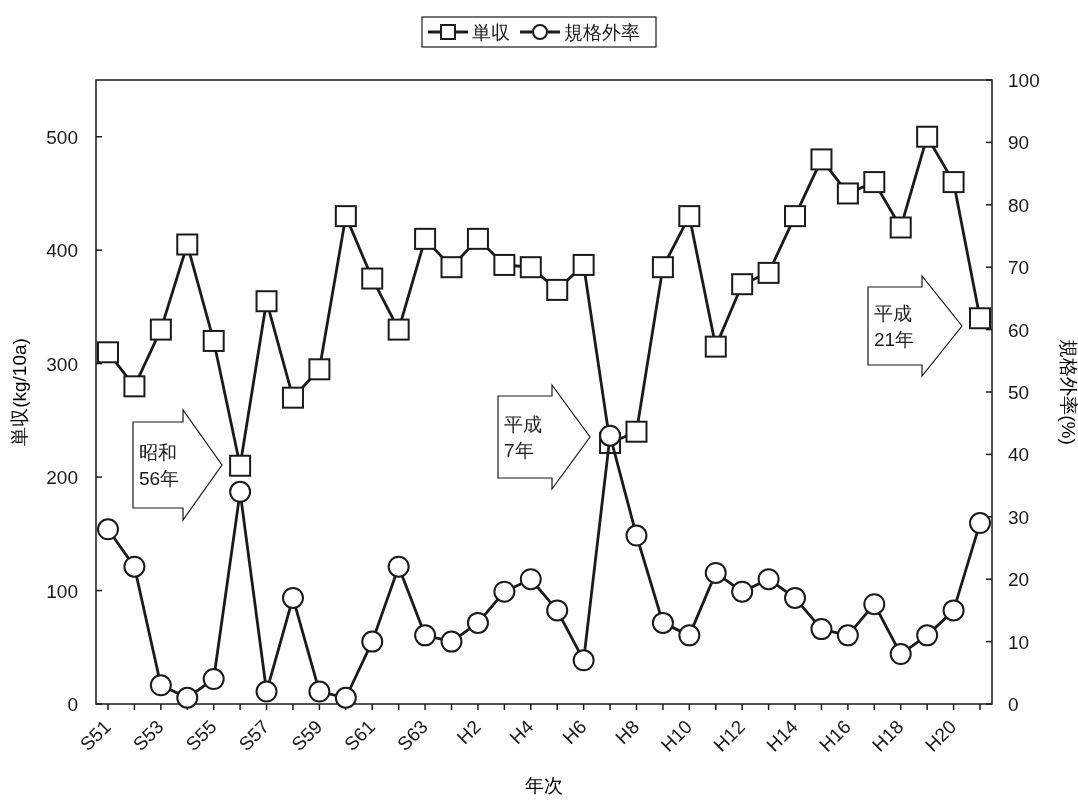 The width and height of the screenshot is (1078, 800). Describe the element at coordinates (201, 735) in the screenshot. I see `x-tick-label: S55` at that location.